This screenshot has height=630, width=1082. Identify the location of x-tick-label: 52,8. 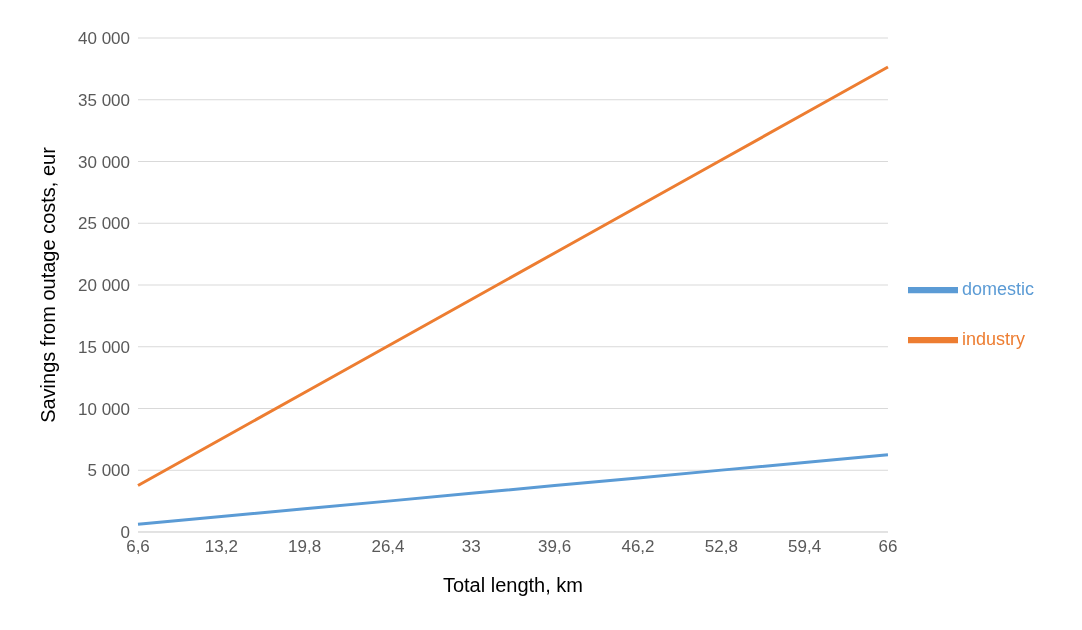
(721, 547).